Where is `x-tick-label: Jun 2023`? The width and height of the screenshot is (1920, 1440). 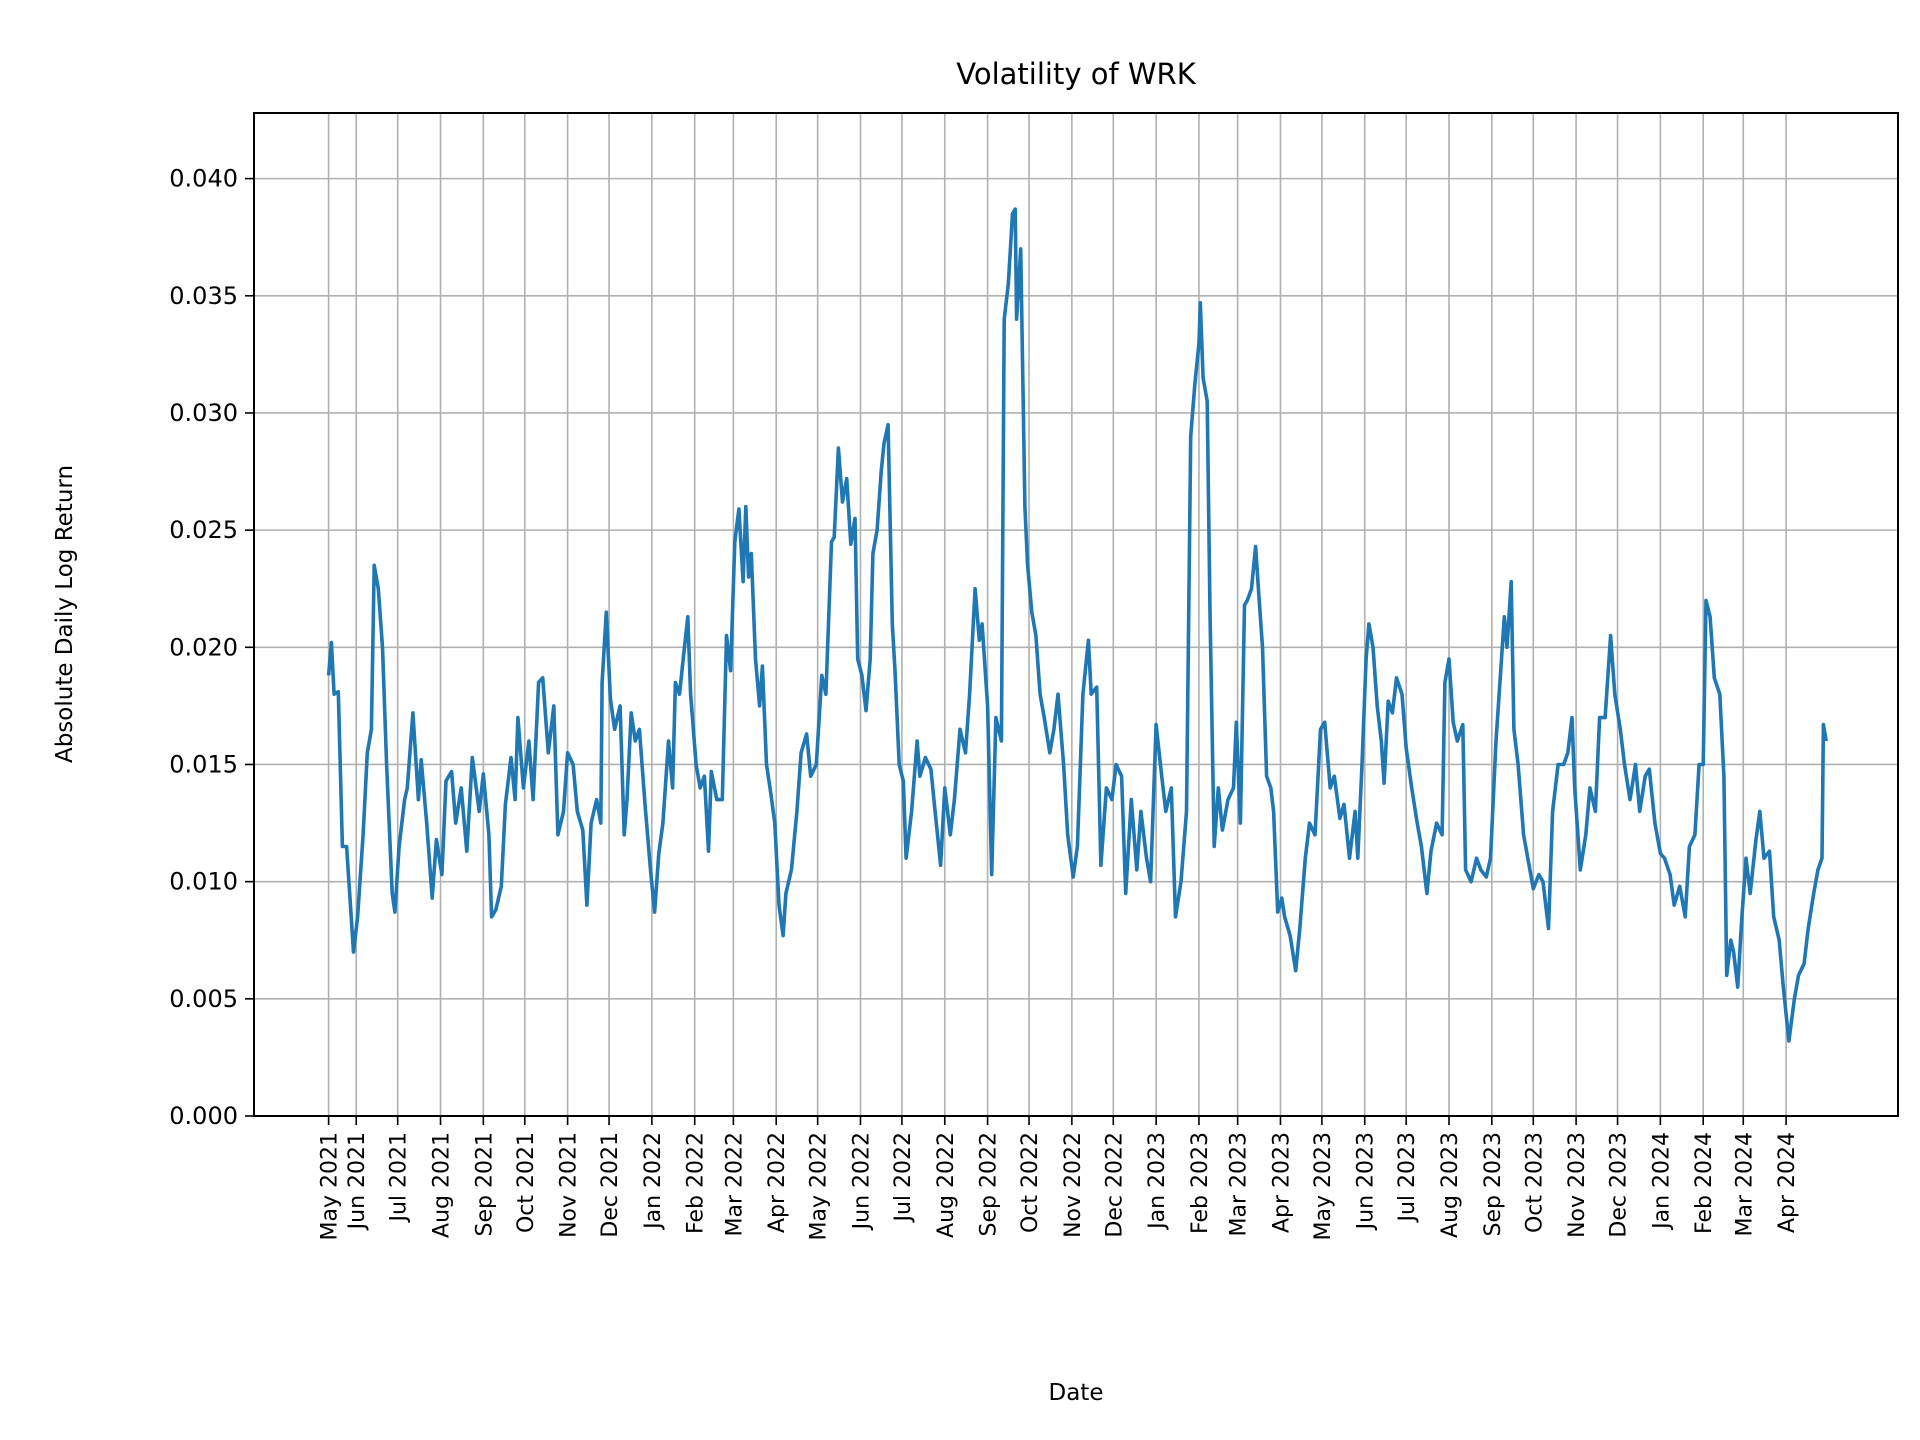 x-tick-label: Jun 2023 is located at coordinates (1366, 1181).